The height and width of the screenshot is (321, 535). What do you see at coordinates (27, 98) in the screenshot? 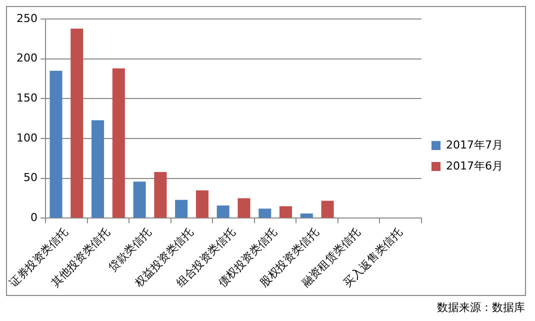
I see `y-tick-label: 150` at bounding box center [27, 98].